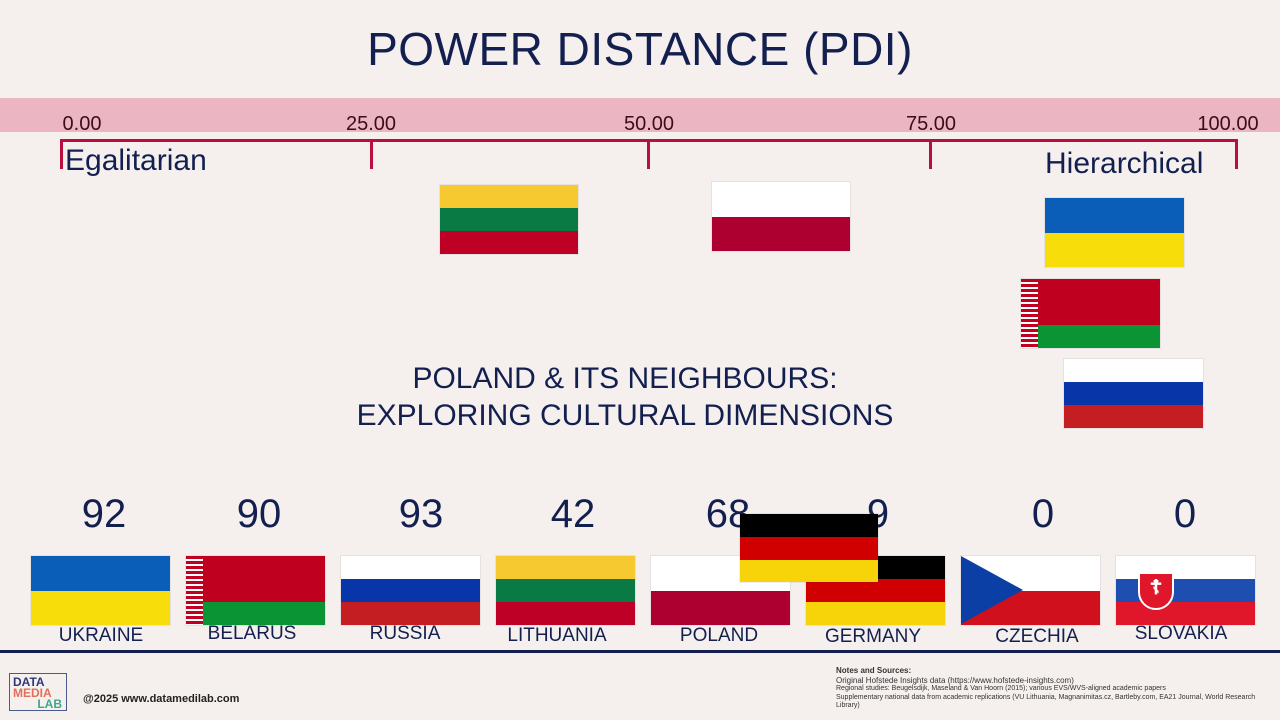 This screenshot has height=720, width=1280. Describe the element at coordinates (32, 693) in the screenshot. I see `logo-line-media: MEDIA` at that location.